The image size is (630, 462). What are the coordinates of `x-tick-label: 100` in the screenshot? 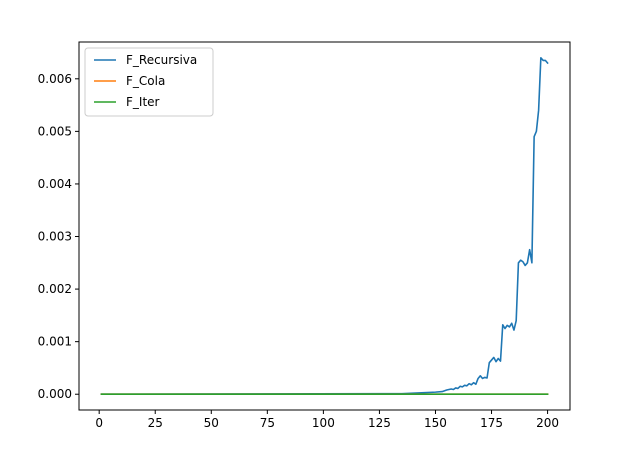 It's located at (323, 423).